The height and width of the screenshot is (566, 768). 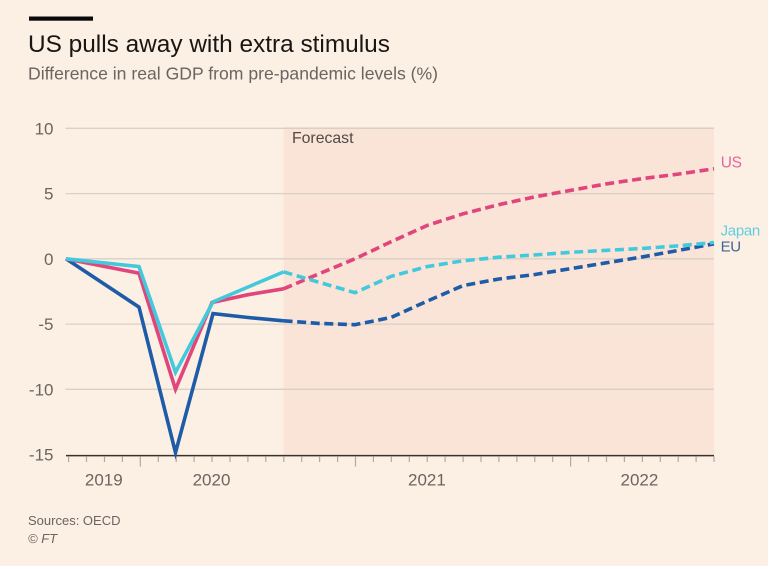 I want to click on svg-text: Sources: OECD, so click(x=74, y=520).